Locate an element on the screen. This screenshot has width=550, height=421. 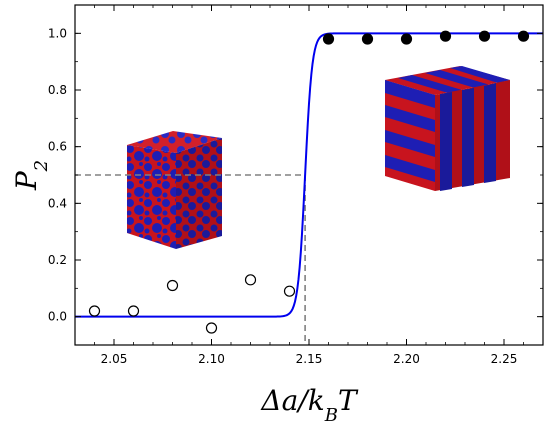
y-tick-label-2: 0.4 is located at coordinates (57, 203).